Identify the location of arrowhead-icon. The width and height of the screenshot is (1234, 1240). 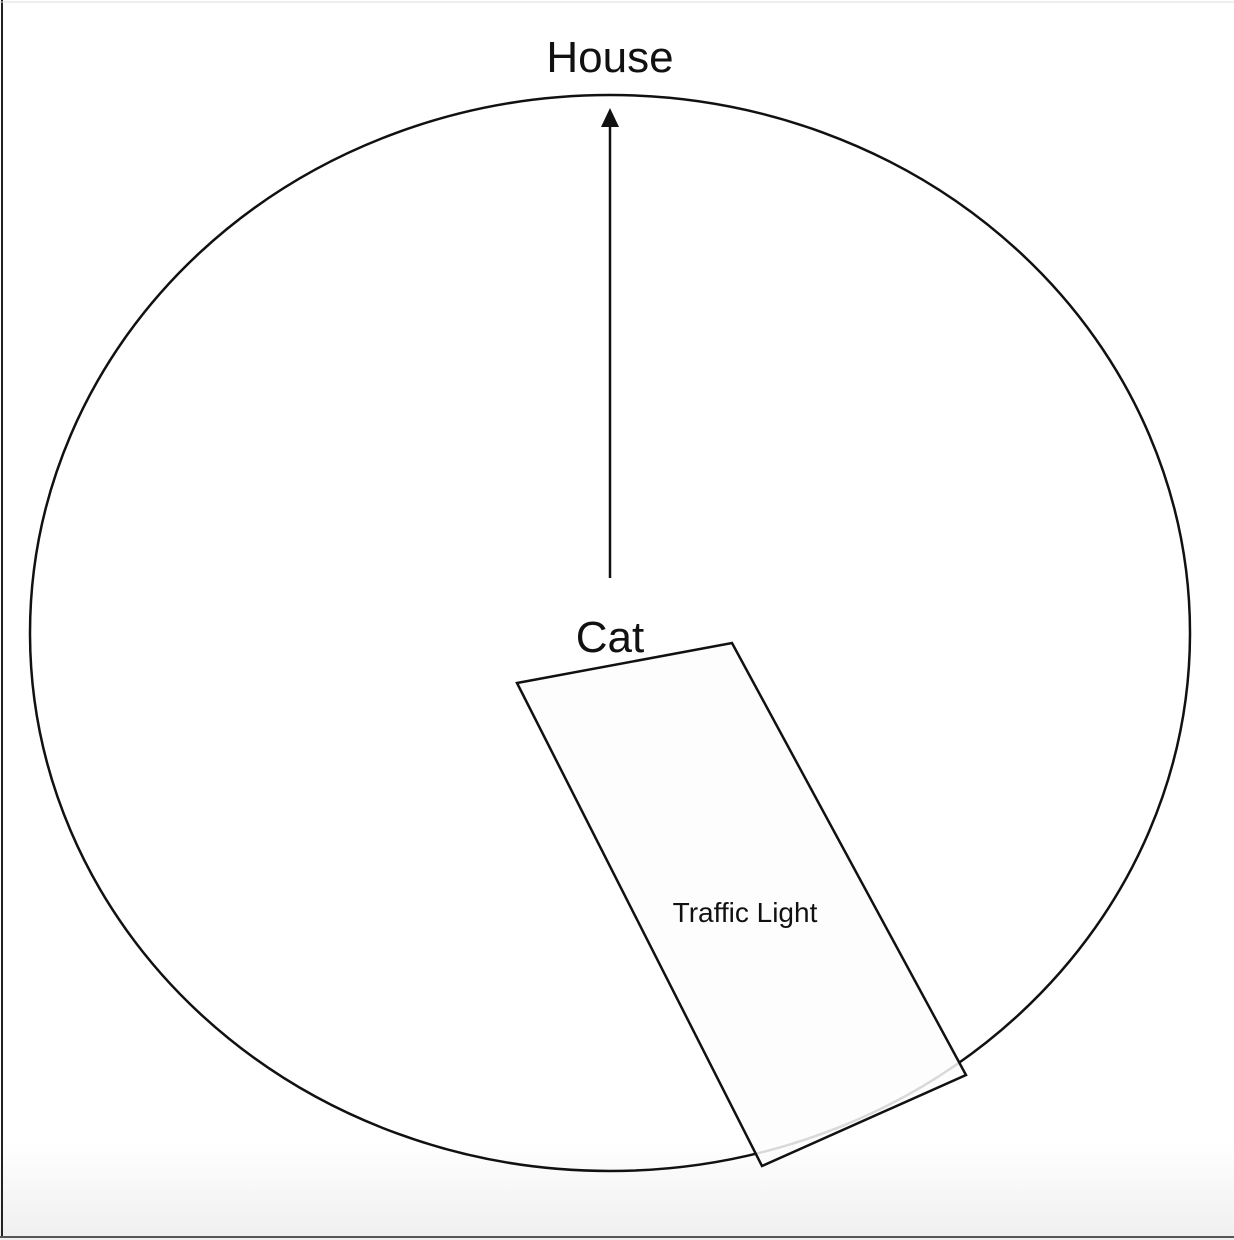
(610, 117).